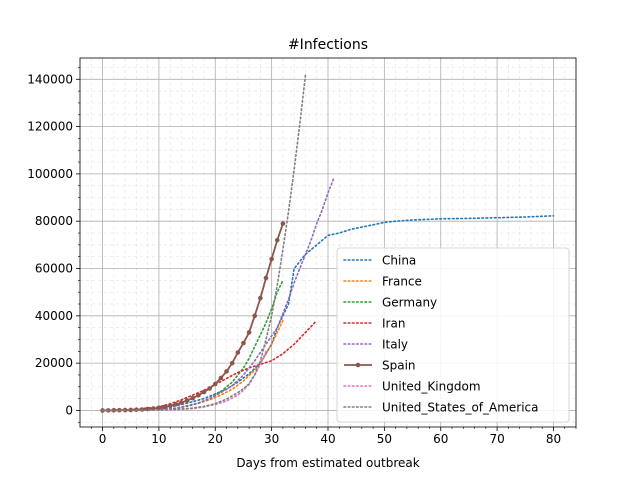 This screenshot has height=480, width=640. What do you see at coordinates (209, 365) in the screenshot?
I see `series-line-iran` at bounding box center [209, 365].